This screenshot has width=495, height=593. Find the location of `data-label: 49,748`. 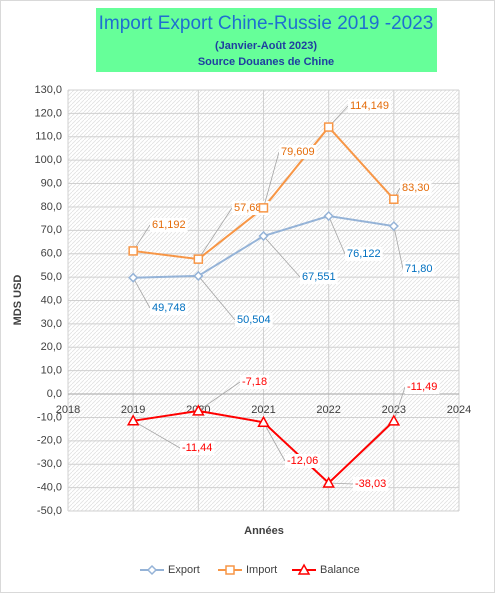

data-label: 49,748 is located at coordinates (169, 308).